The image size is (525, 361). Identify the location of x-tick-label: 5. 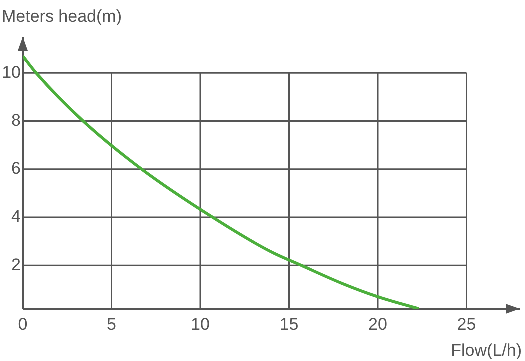
(111, 324).